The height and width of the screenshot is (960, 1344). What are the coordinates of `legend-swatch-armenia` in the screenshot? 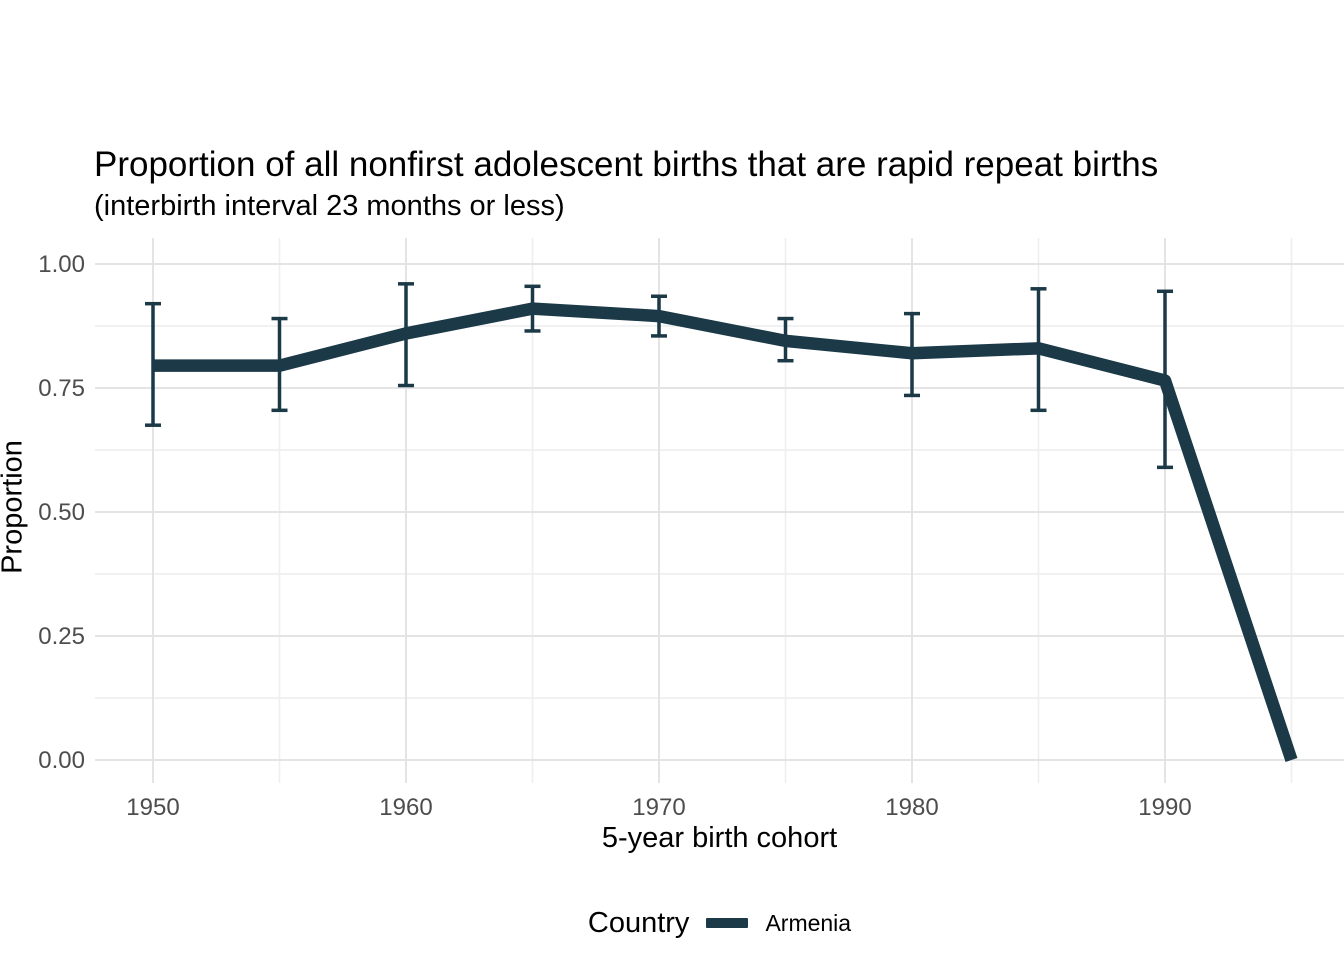 It's located at (727, 923).